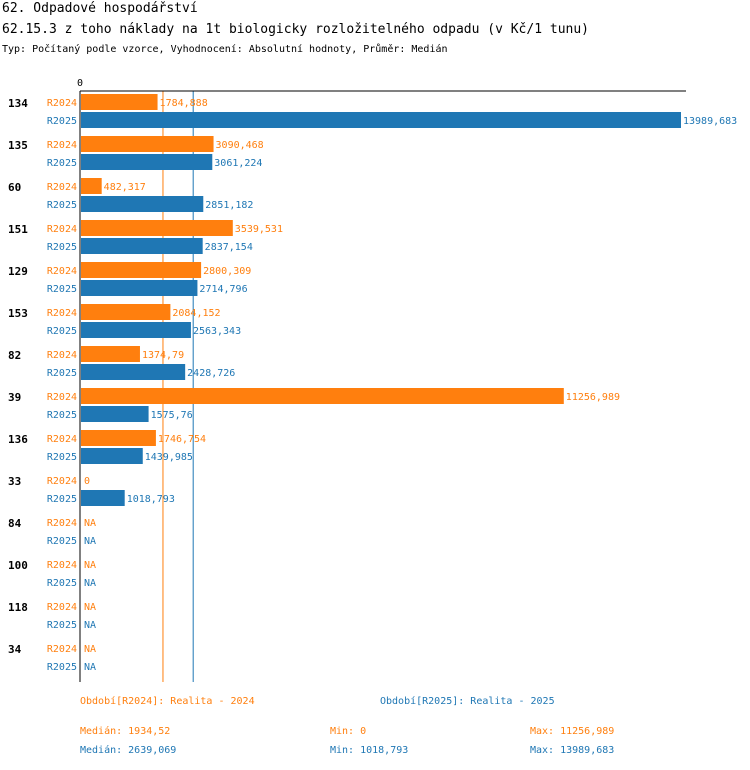 Image resolution: width=750 pixels, height=770 pixels. What do you see at coordinates (223, 289) in the screenshot?
I see `data-label: 2714,796` at bounding box center [223, 289].